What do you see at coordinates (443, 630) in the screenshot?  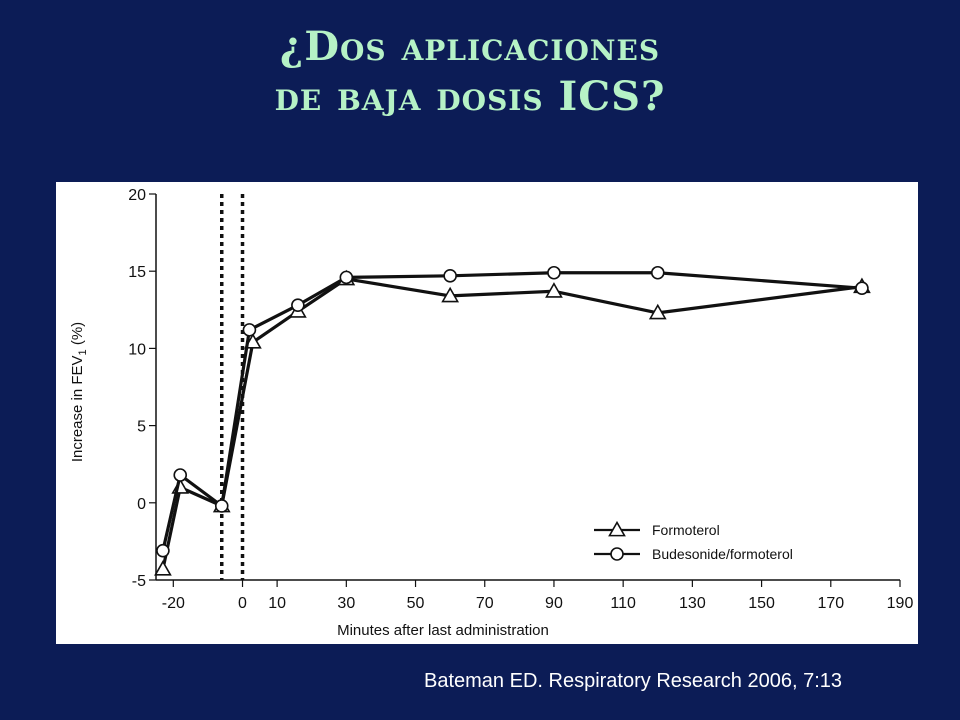 I see `x-axis-label: Minutes after last administration` at bounding box center [443, 630].